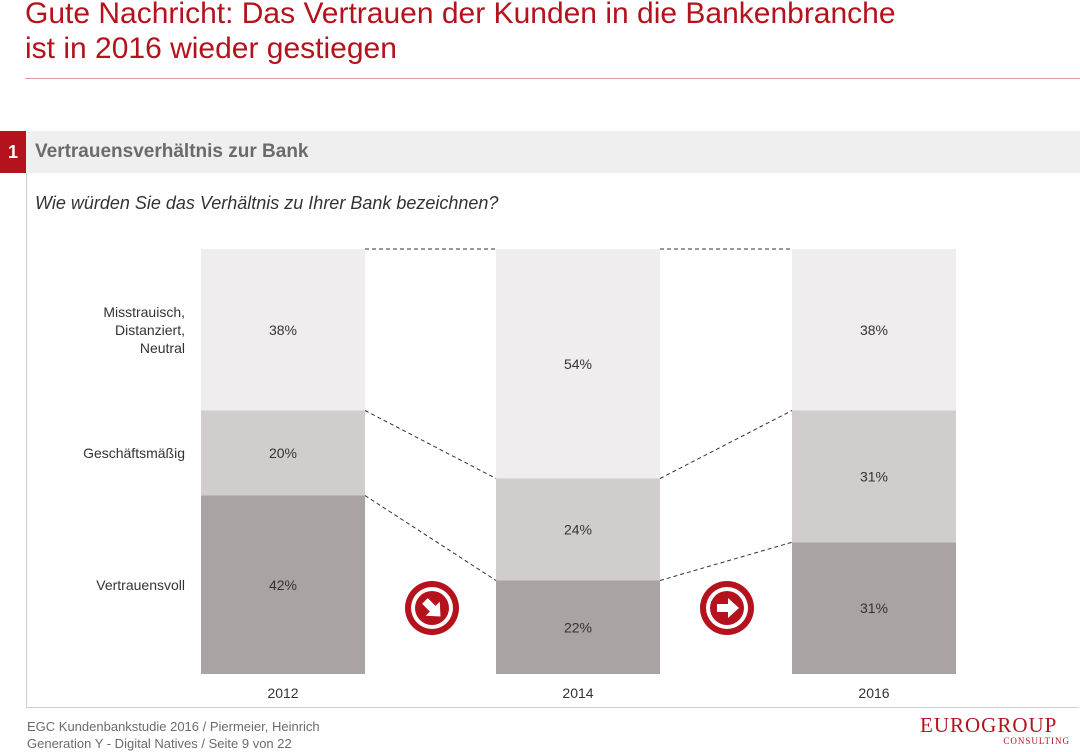 Image resolution: width=1080 pixels, height=752 pixels. I want to click on data-label: 42%, so click(283, 585).